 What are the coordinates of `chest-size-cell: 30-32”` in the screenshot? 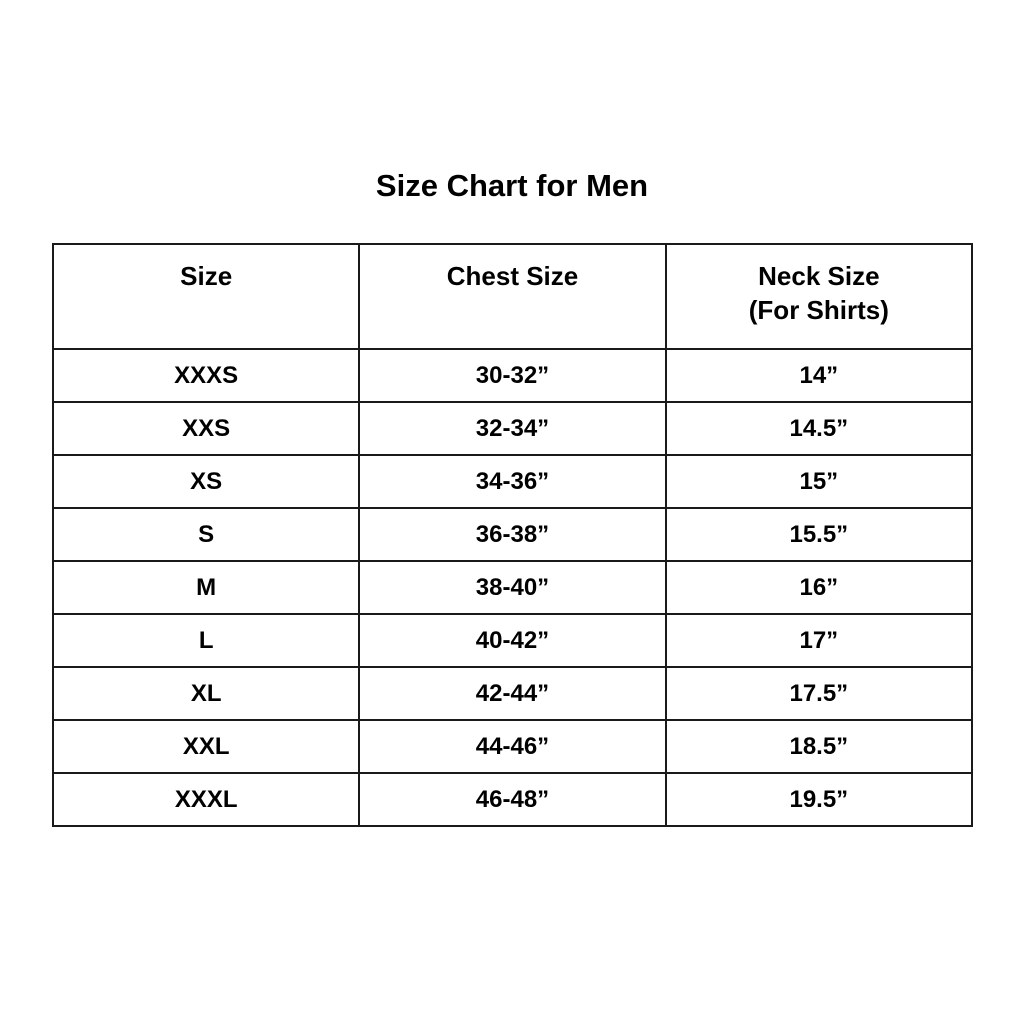 It's located at (512, 375).